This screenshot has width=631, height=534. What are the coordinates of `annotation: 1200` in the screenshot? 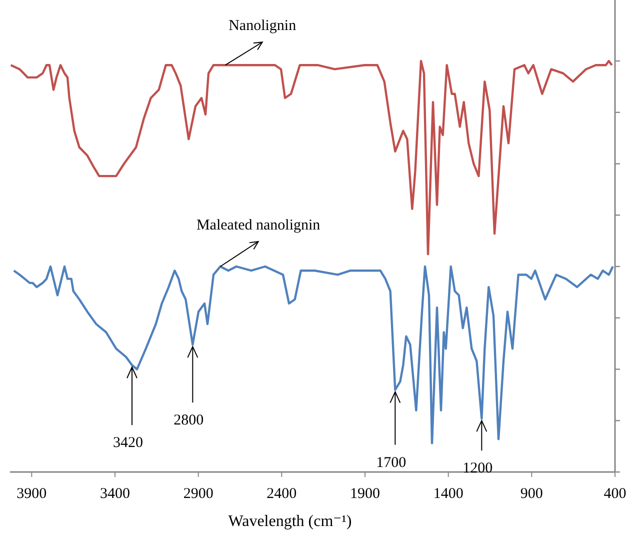 It's located at (477, 468).